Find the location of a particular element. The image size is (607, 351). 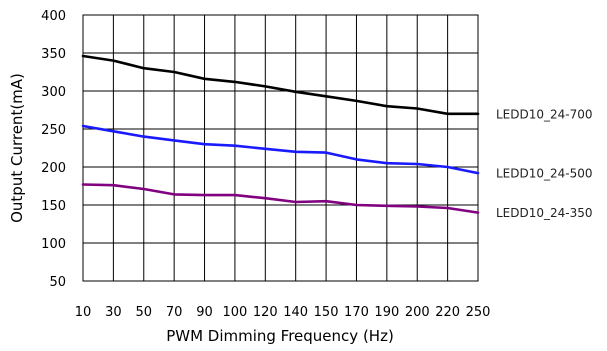

x-tick-label: 10 is located at coordinates (83, 312).